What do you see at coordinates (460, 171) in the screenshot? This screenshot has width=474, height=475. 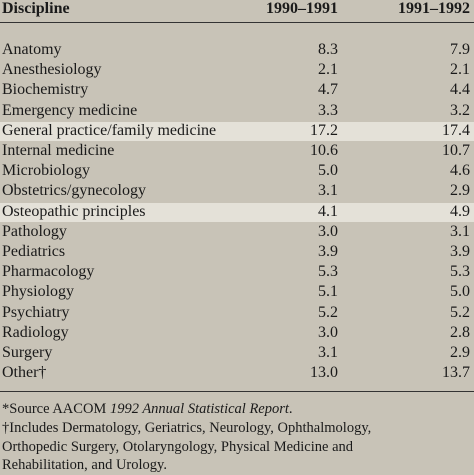 I see `table-cell: 4.6` at bounding box center [460, 171].